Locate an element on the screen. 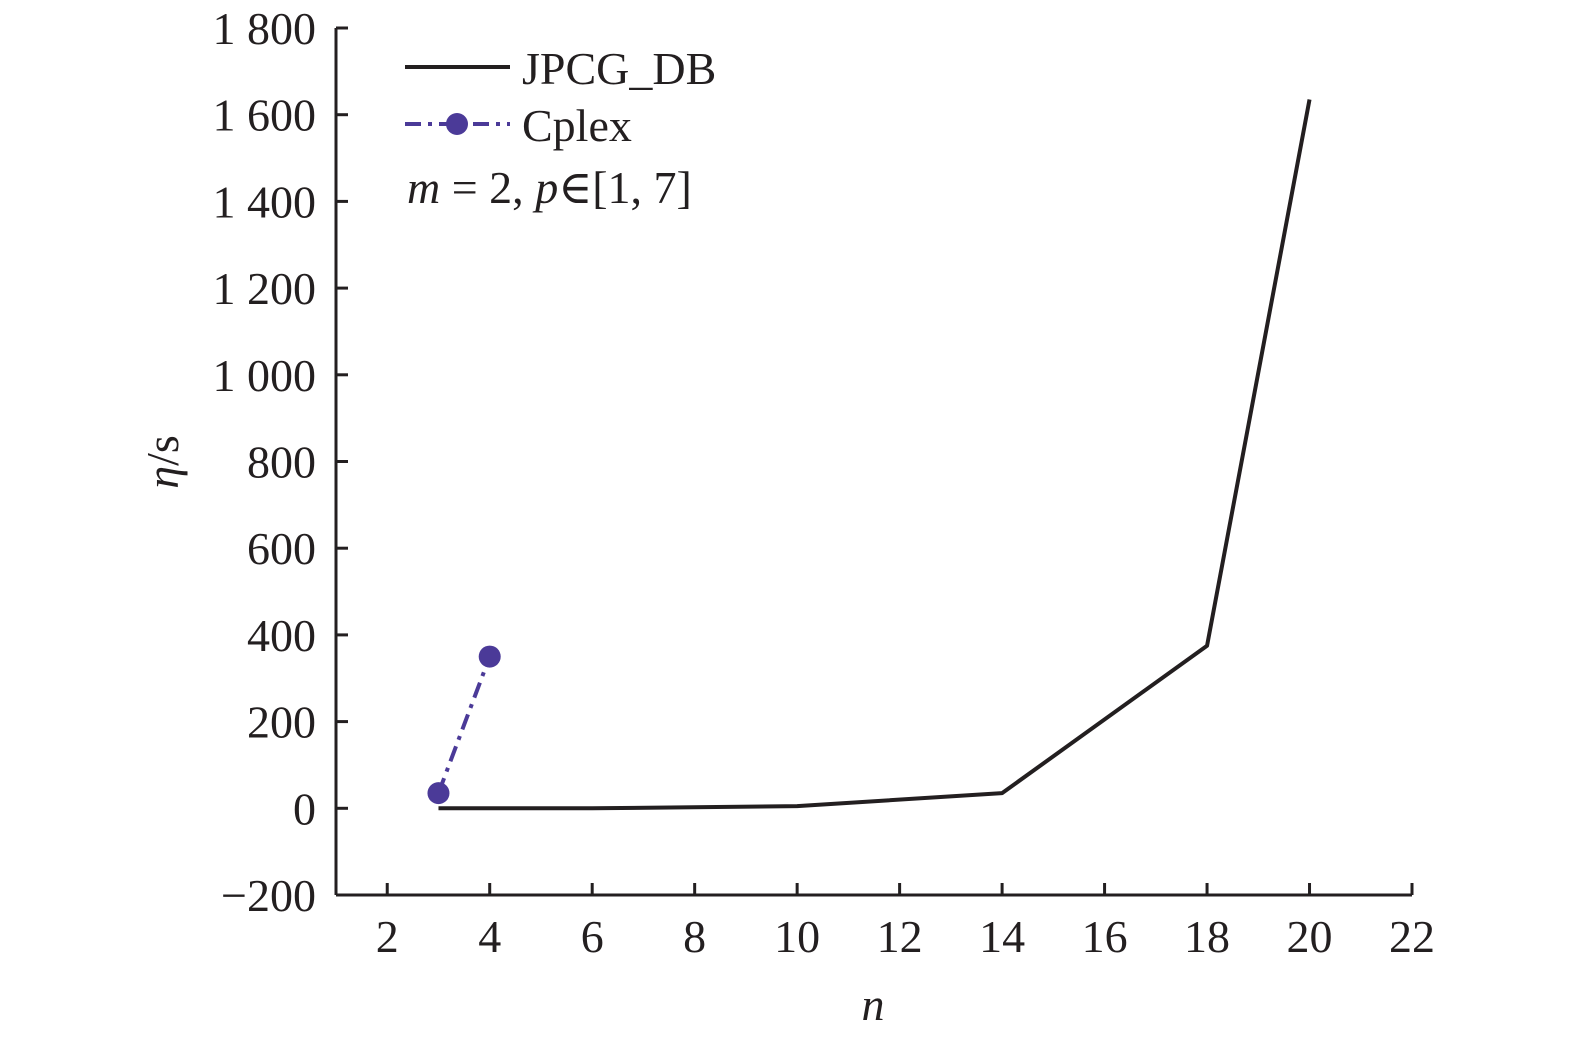  y-tick-label: 400 is located at coordinates (281, 635).